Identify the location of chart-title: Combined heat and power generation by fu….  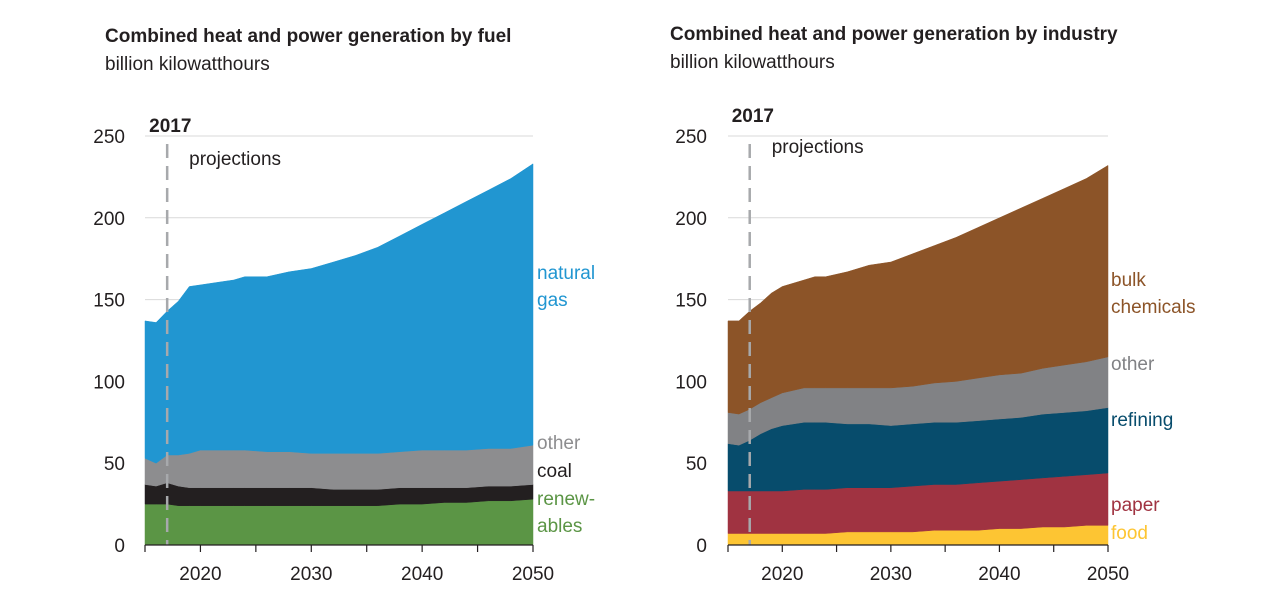
(308, 36).